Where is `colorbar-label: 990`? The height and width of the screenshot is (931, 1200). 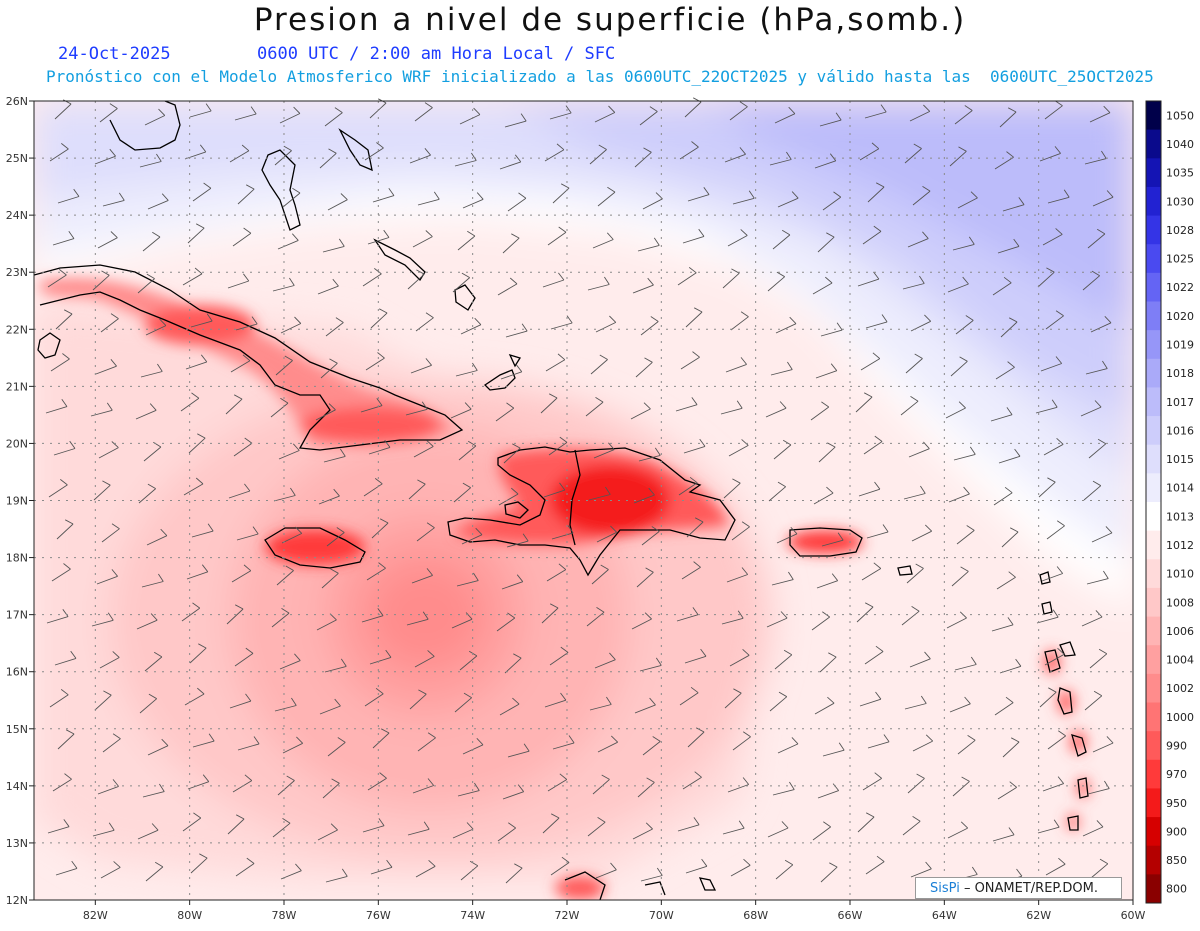 colorbar-label: 990 is located at coordinates (1176, 746).